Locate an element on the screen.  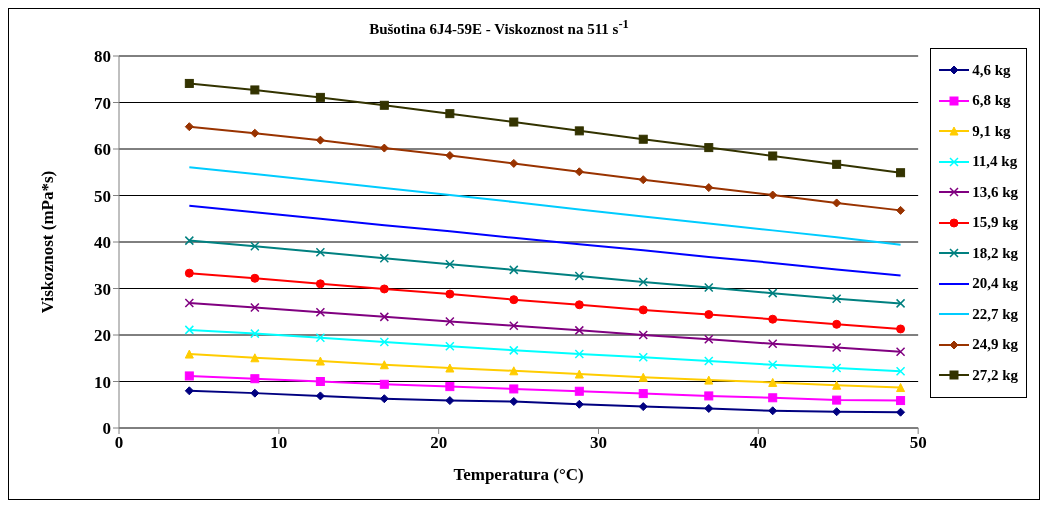
x-axis-title: Temperatura (°C) is located at coordinates (518, 474).